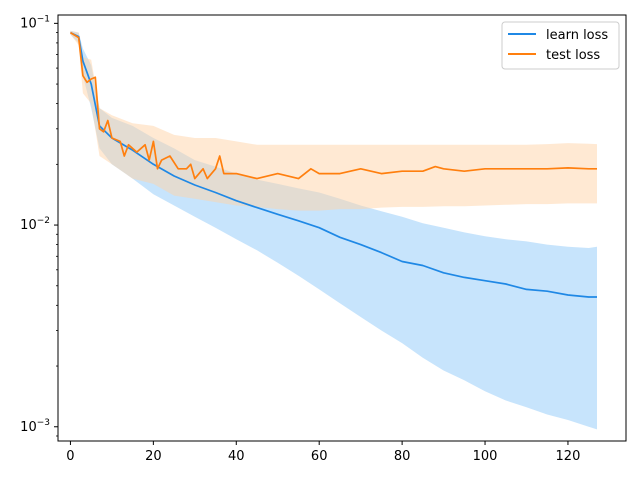 This screenshot has width=640, height=480. Describe the element at coordinates (319, 456) in the screenshot. I see `x-tick-label: 60` at that location.